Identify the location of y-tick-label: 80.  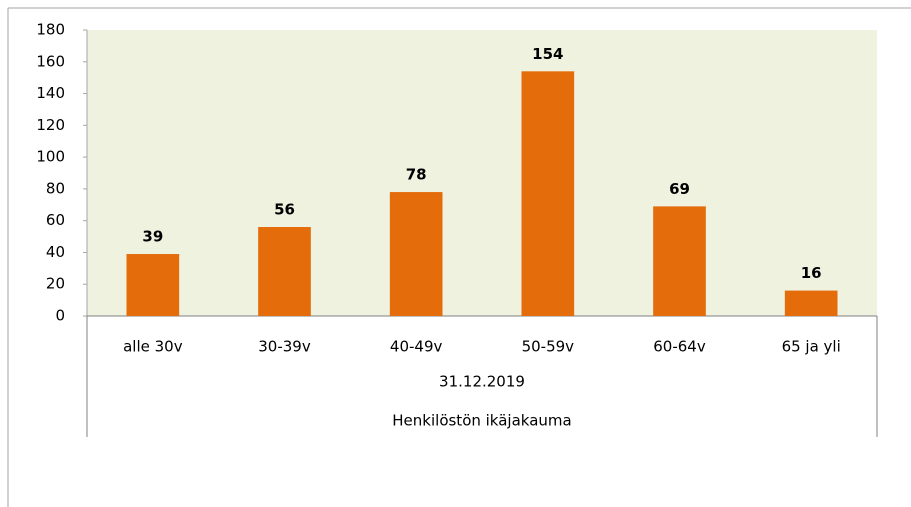
(55, 188).